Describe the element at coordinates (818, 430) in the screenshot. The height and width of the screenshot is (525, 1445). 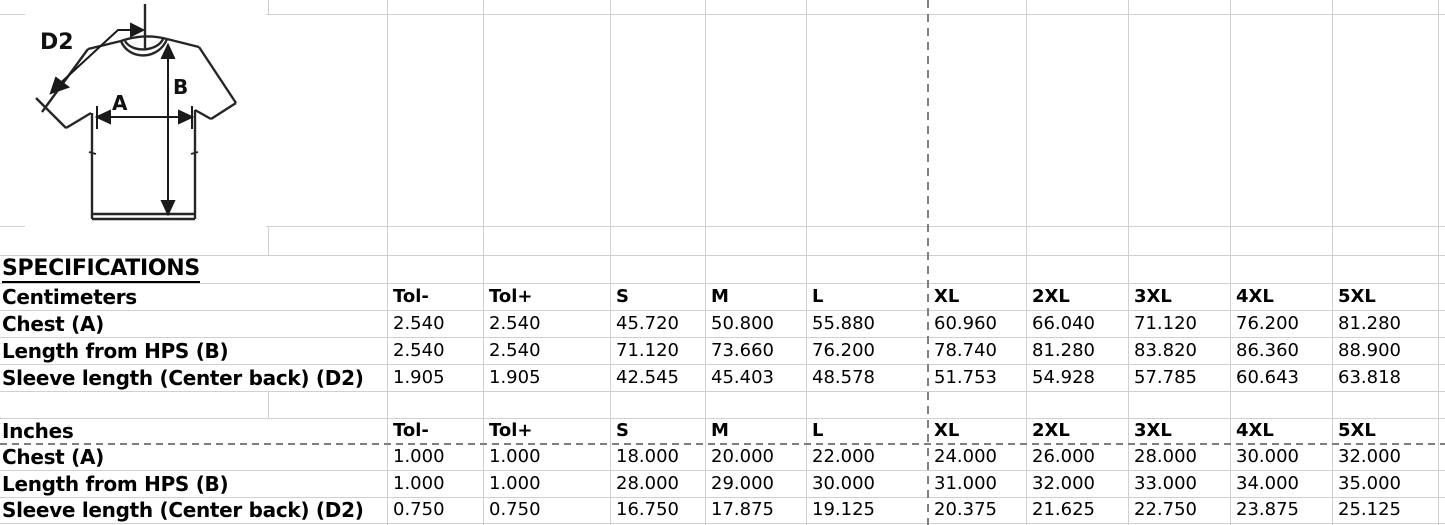
I see `column-header-inches-l: L` at that location.